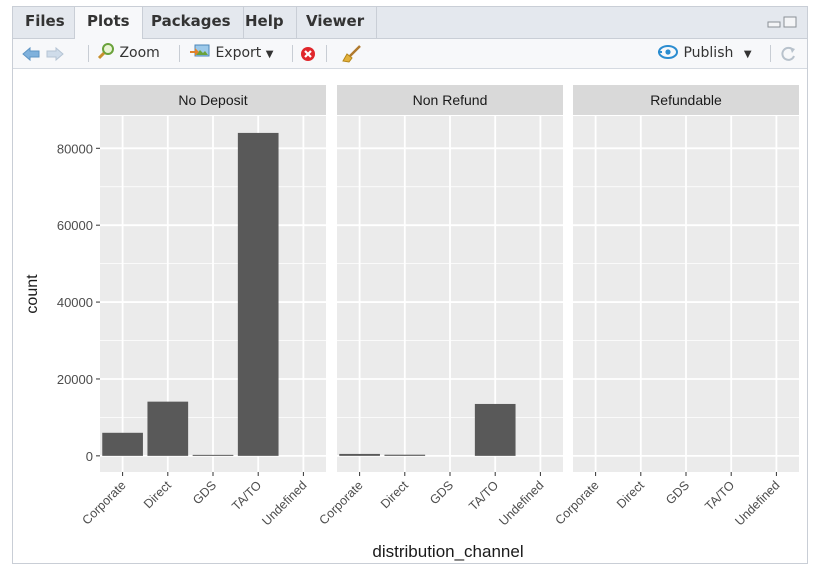 This screenshot has width=817, height=570. Describe the element at coordinates (45, 22) in the screenshot. I see `tab-files: Files` at that location.